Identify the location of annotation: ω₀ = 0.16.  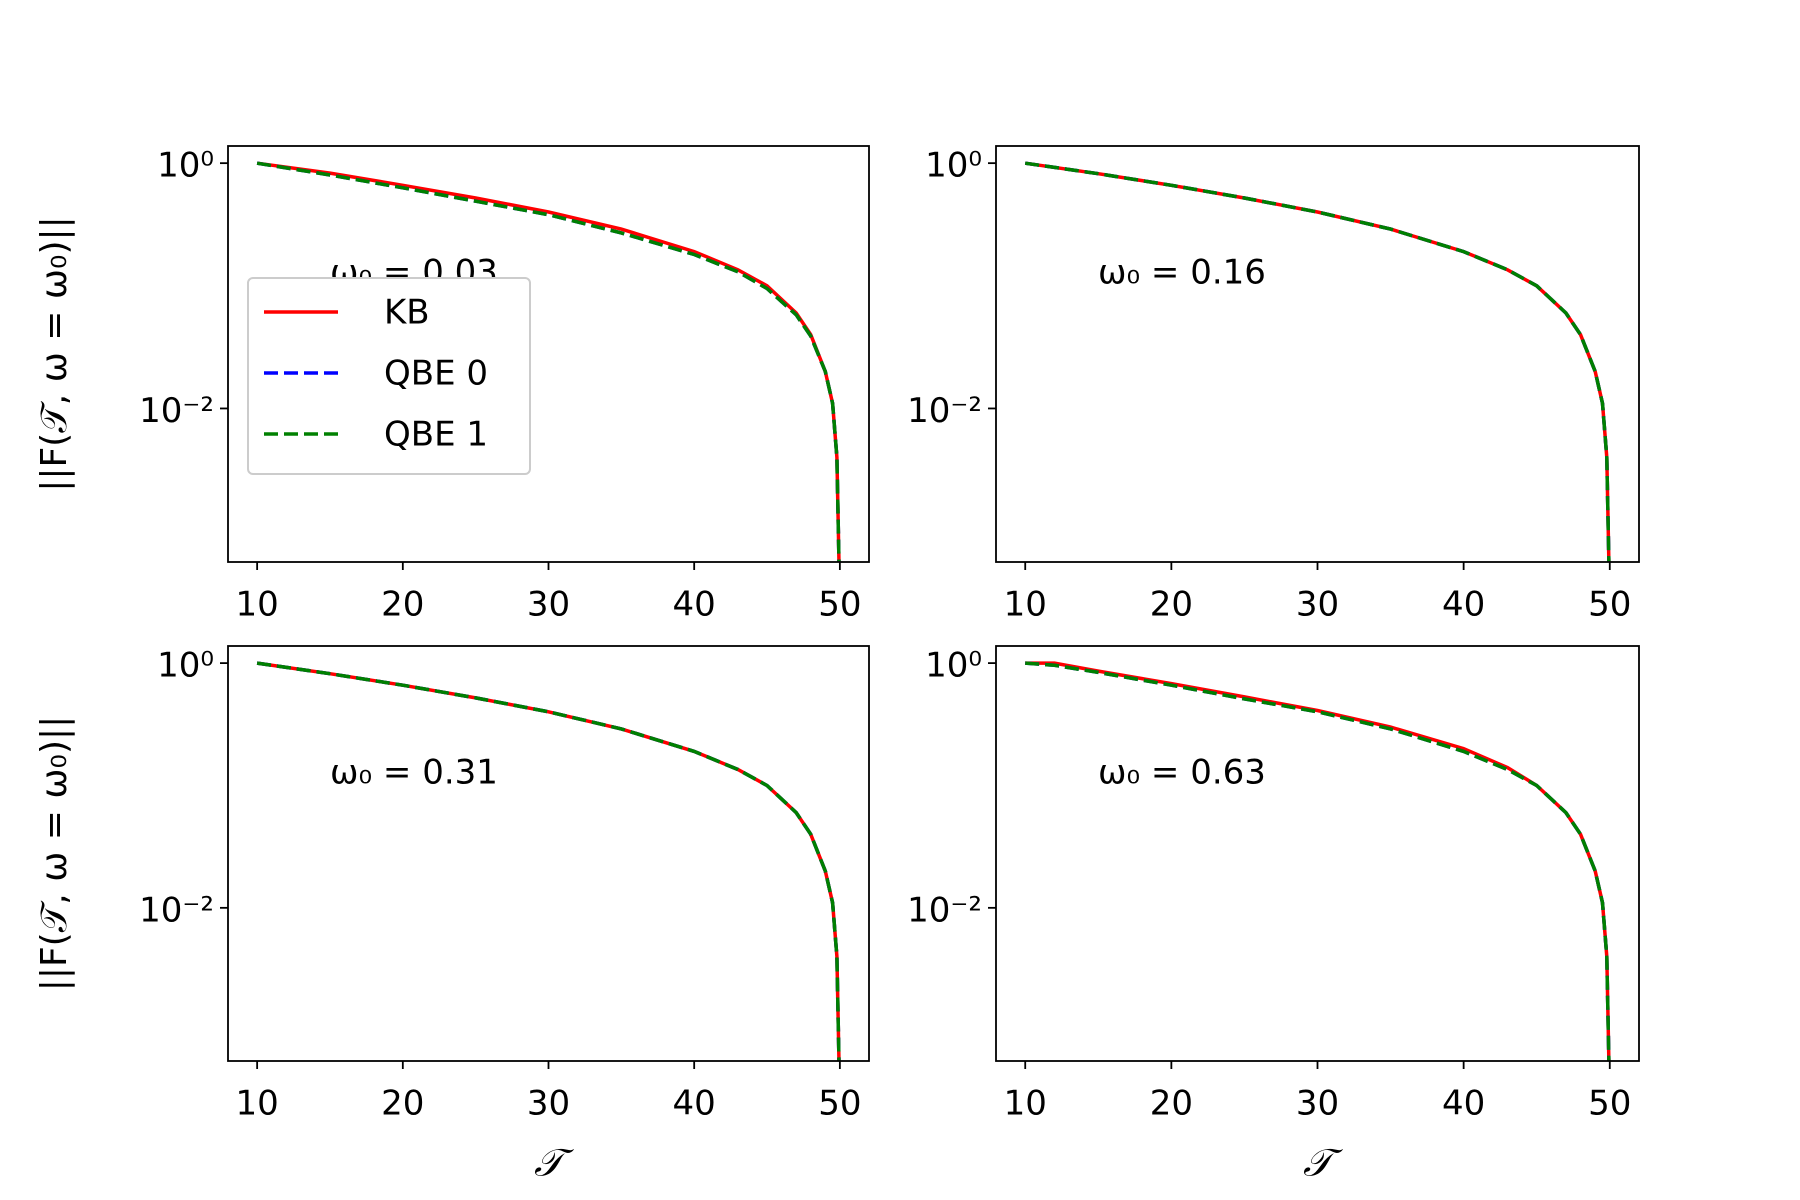
(1182, 273).